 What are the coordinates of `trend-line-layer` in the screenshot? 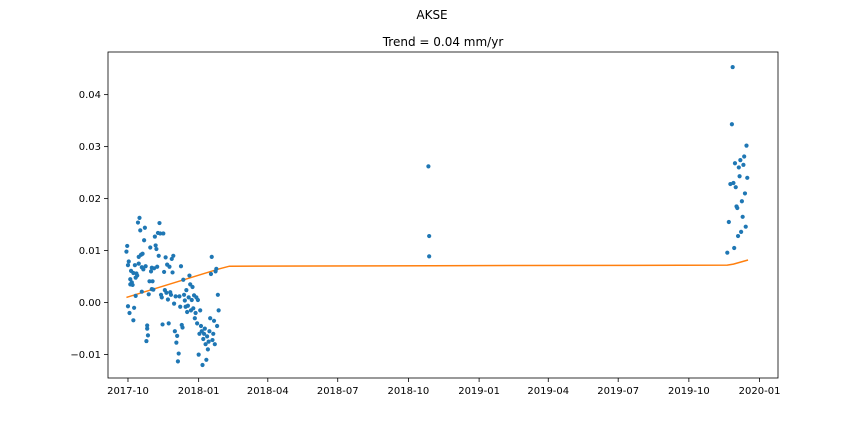 It's located at (437, 279).